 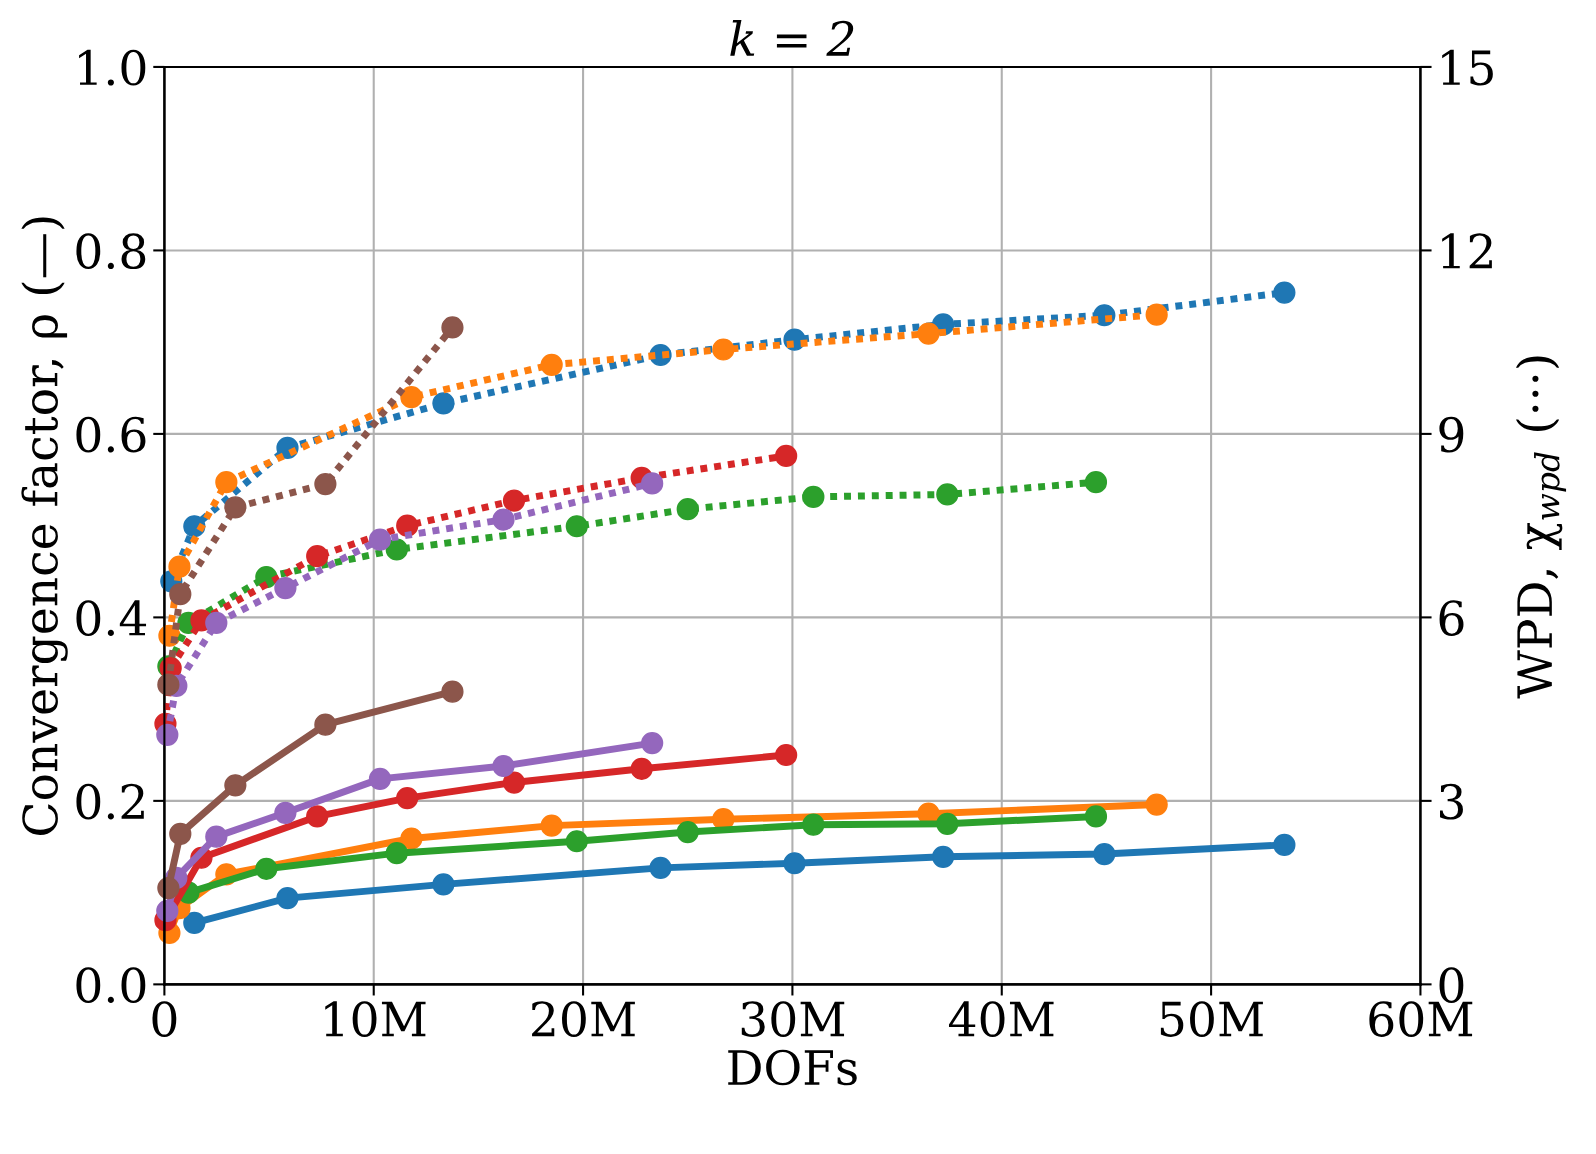 I want to click on x-tick-label: 10M, so click(x=375, y=1019).